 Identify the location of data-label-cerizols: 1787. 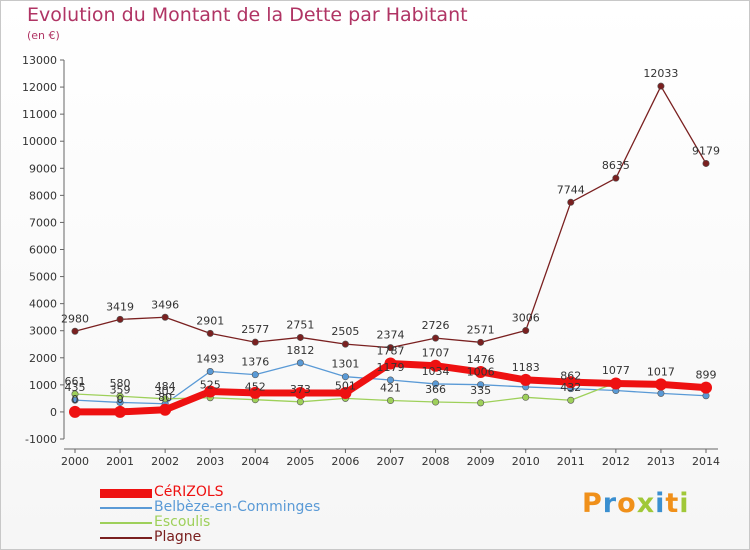
(391, 351).